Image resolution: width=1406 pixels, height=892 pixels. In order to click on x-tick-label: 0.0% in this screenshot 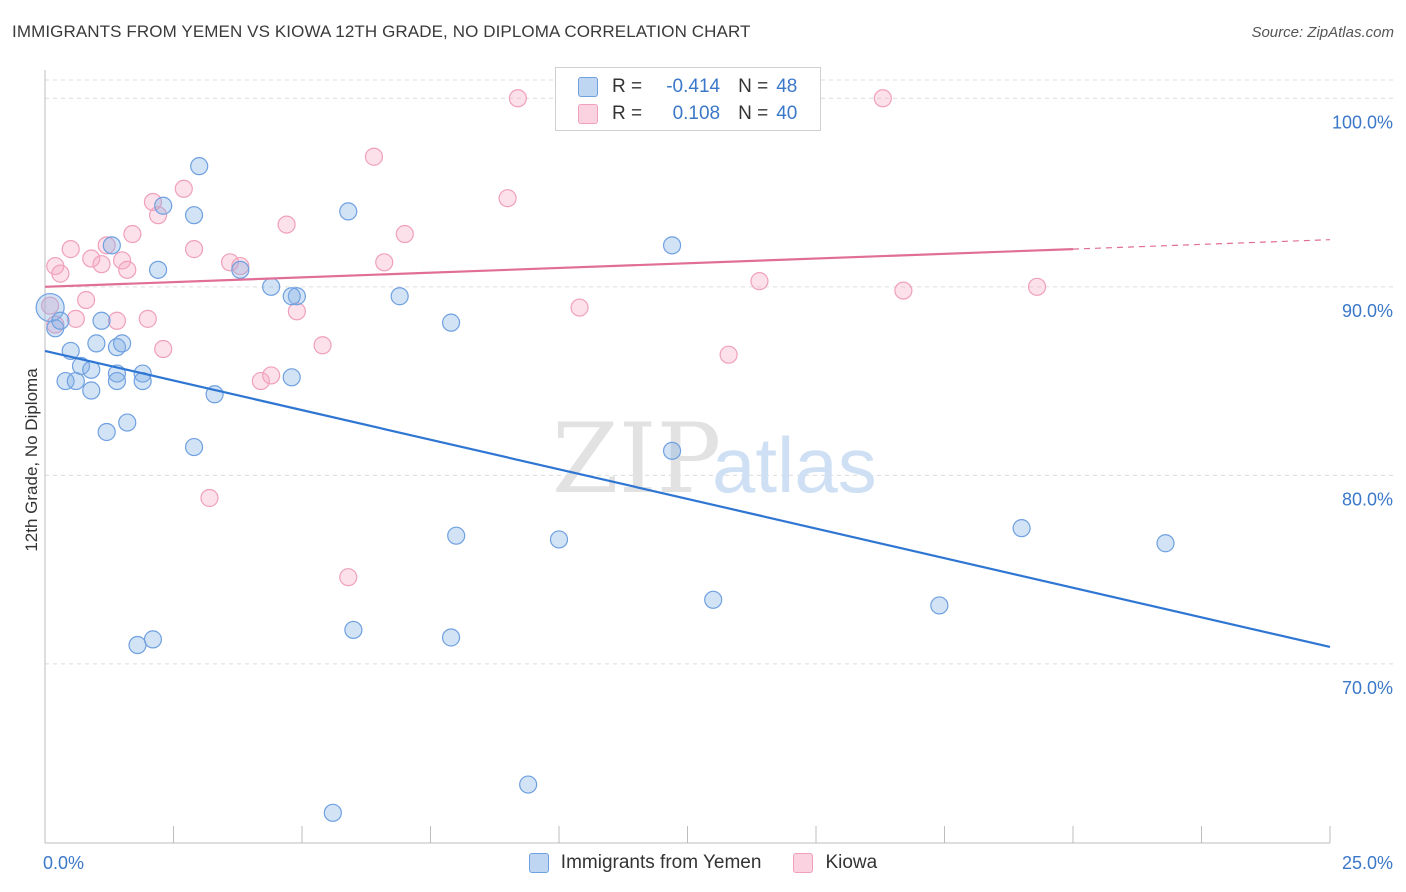, I will do `click(63, 863)`.